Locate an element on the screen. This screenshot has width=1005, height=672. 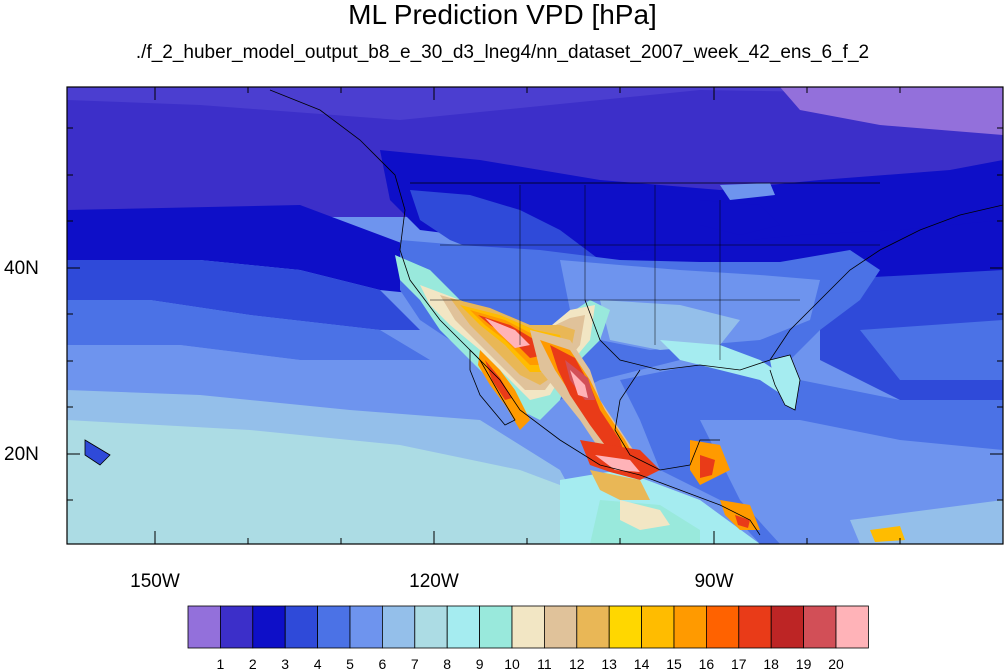
colorbar-label-10: 10 is located at coordinates (512, 664).